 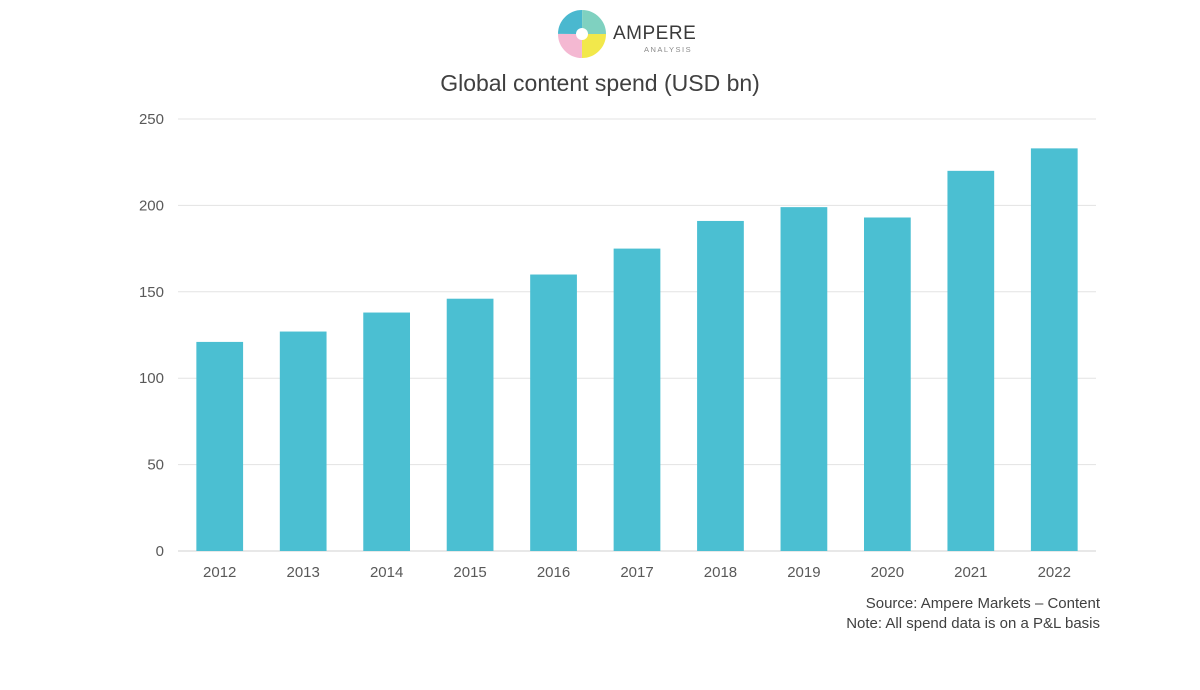 What do you see at coordinates (386, 572) in the screenshot?
I see `x-tick-label: 2014` at bounding box center [386, 572].